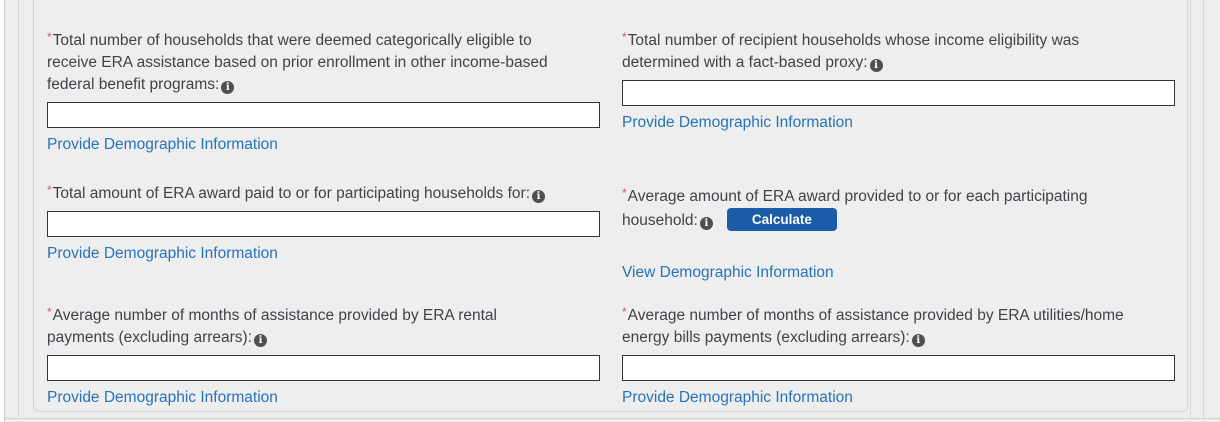 The image size is (1220, 422). I want to click on container-border-left, so click(18, 209).